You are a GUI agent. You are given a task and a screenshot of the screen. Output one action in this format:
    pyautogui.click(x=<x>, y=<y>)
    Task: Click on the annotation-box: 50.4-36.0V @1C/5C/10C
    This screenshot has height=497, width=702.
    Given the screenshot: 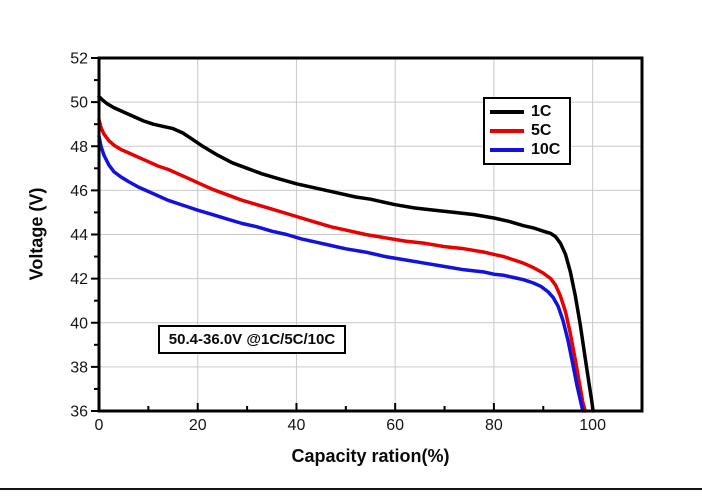 What is the action you would take?
    pyautogui.click(x=252, y=339)
    